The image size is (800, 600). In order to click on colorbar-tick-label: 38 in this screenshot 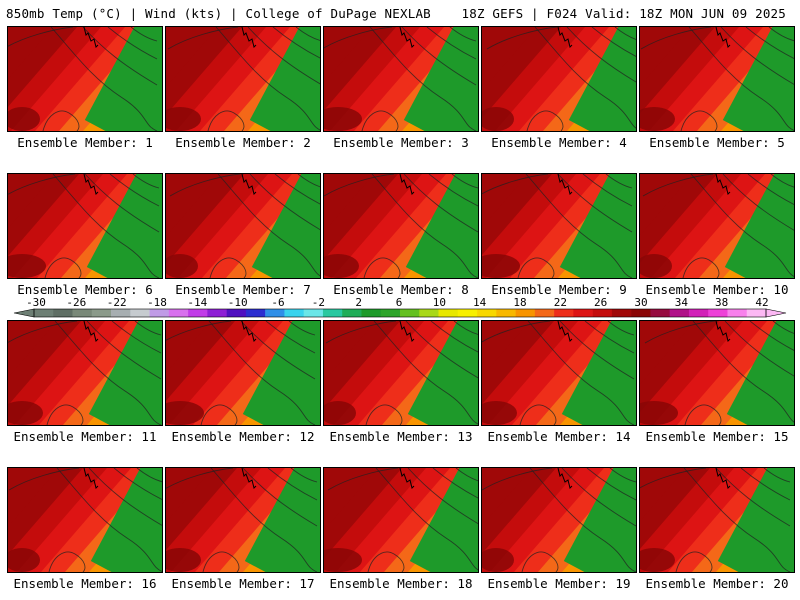, I will do `click(721, 302)`.